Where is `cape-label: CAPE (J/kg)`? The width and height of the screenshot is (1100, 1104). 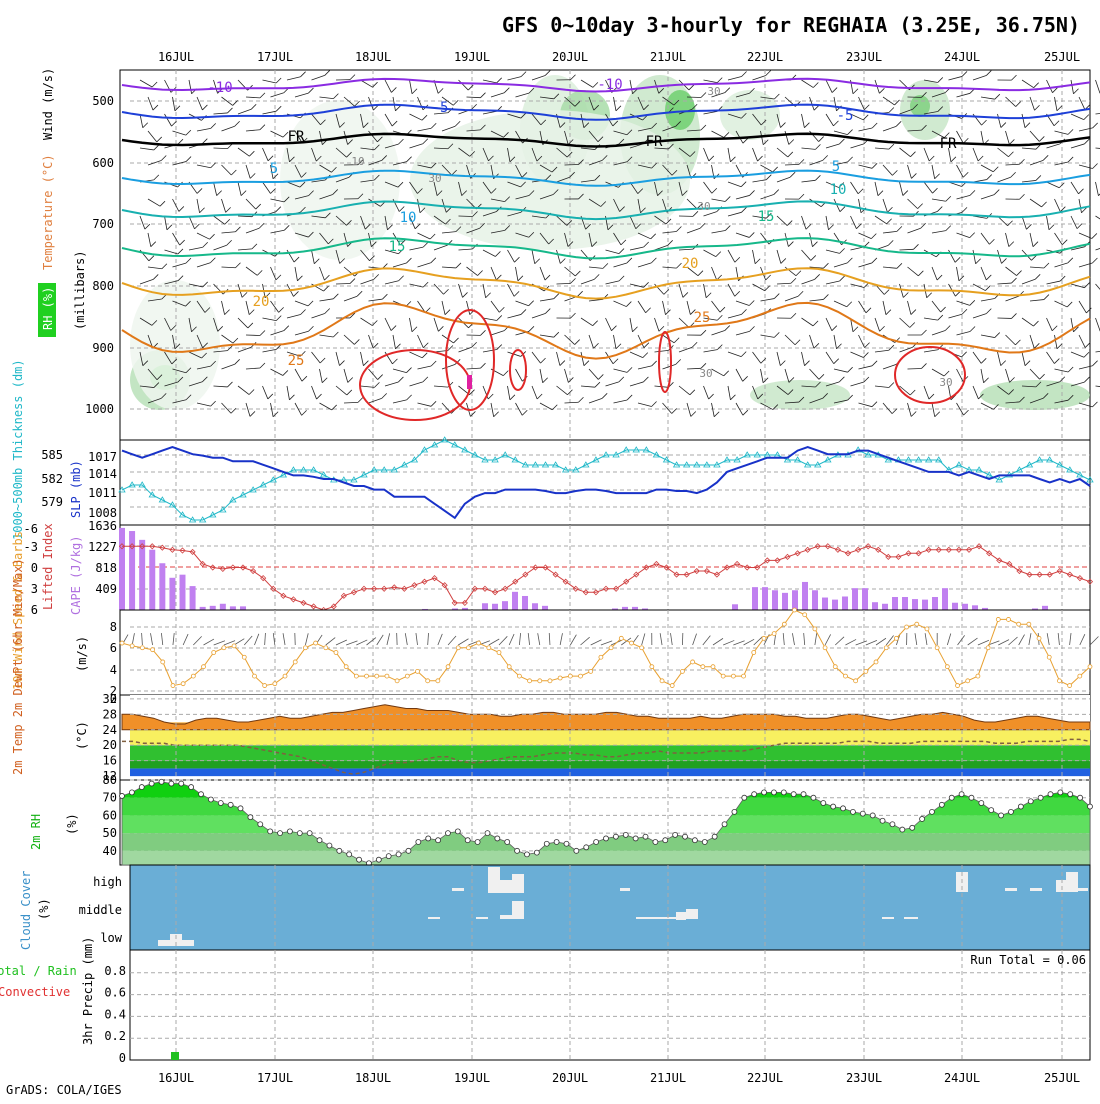
cape-label: CAPE (J/kg) is located at coordinates (76, 575).